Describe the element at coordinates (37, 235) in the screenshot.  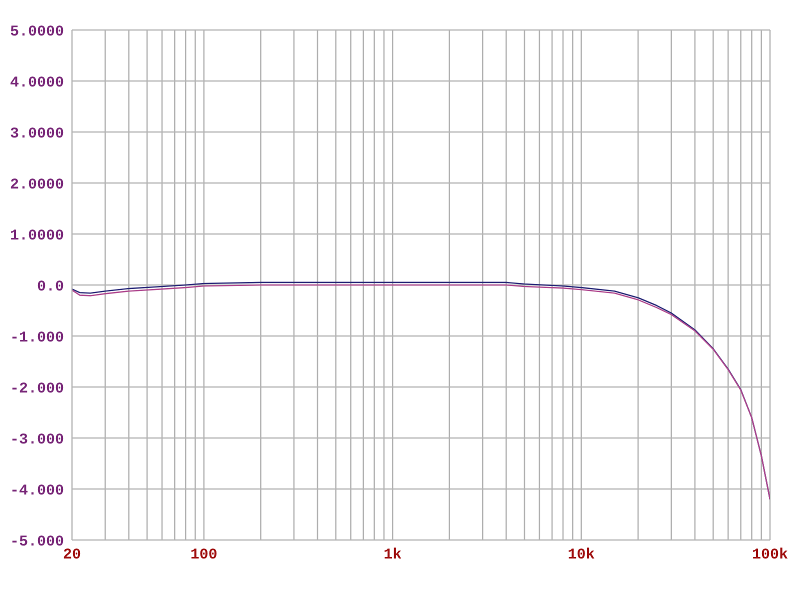
I see `y-tick-label: 1.0000` at that location.